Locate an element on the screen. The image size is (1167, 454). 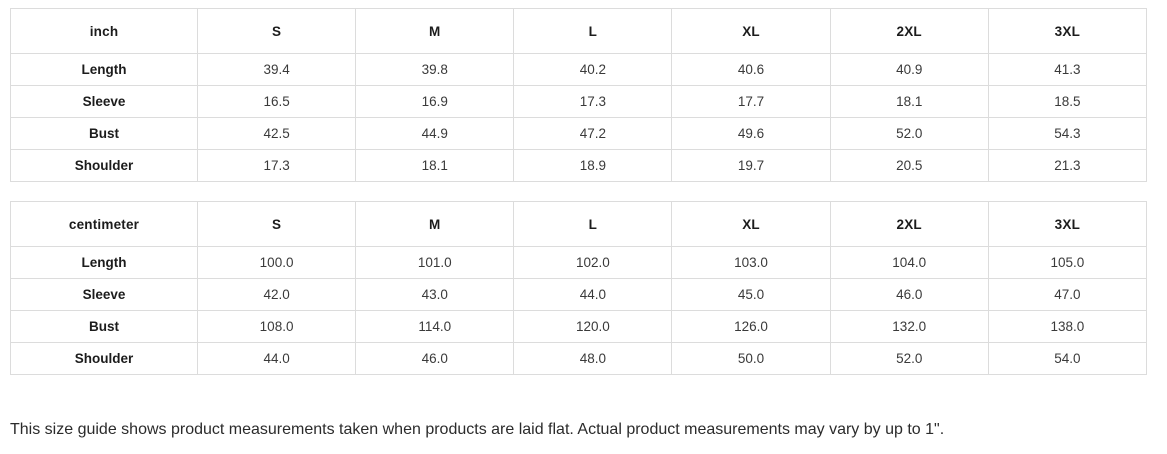
cell-bust-2xl: 132.0 is located at coordinates (909, 326).